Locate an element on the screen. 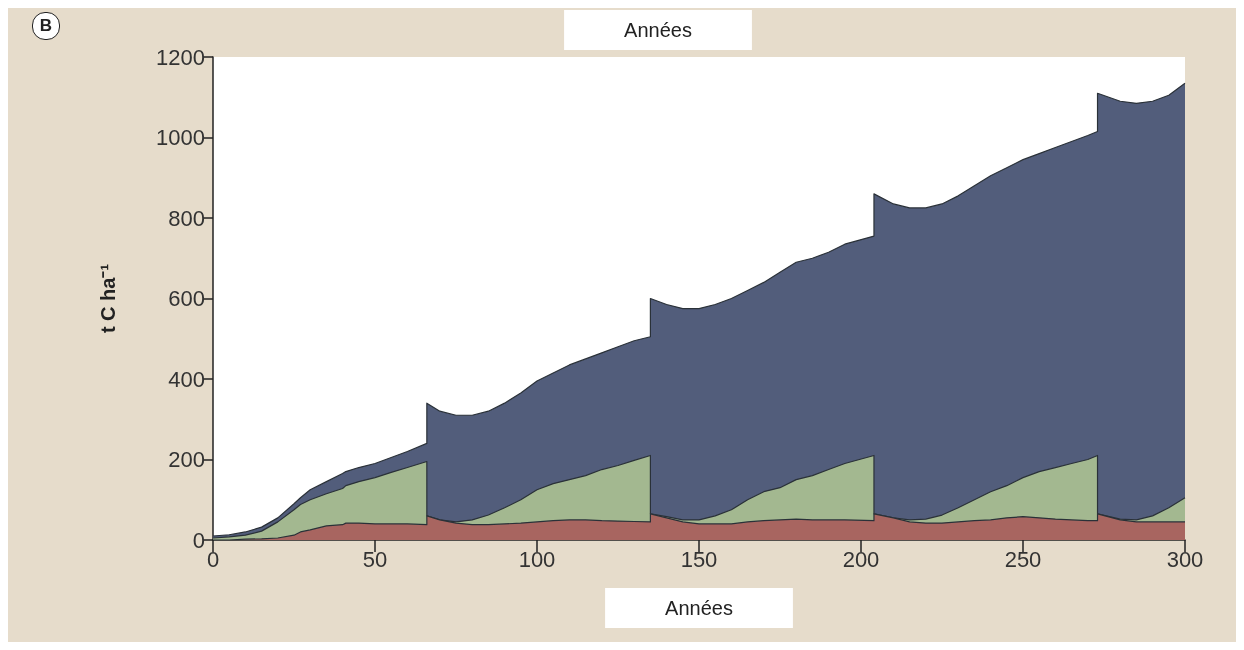 This screenshot has height=650, width=1244. y-tick-label: 200 is located at coordinates (186, 459).